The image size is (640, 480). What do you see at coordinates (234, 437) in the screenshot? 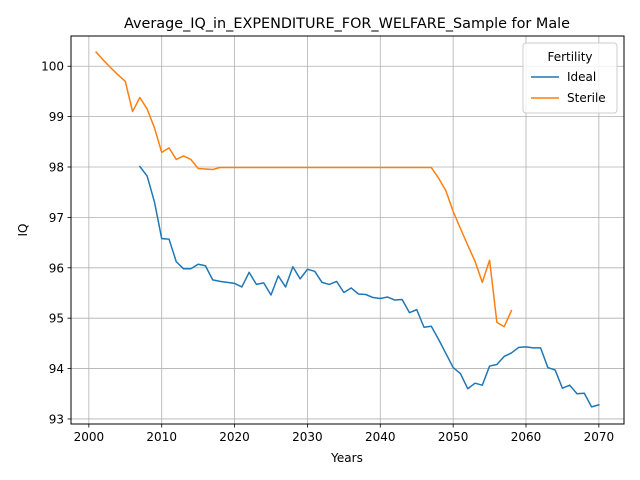
I see `x-tick-label: 2020` at bounding box center [234, 437].